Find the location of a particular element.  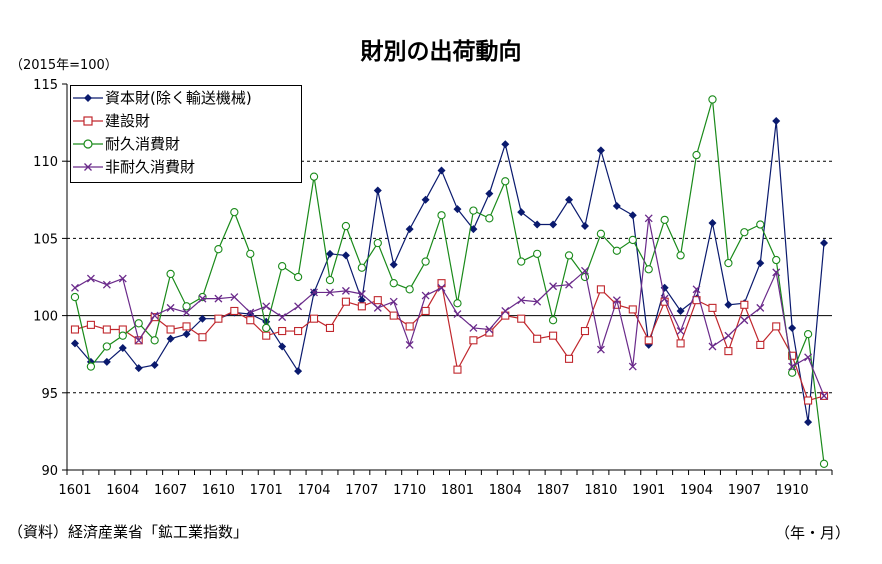

x-tick-label-1904: 1904 is located at coordinates (696, 490).